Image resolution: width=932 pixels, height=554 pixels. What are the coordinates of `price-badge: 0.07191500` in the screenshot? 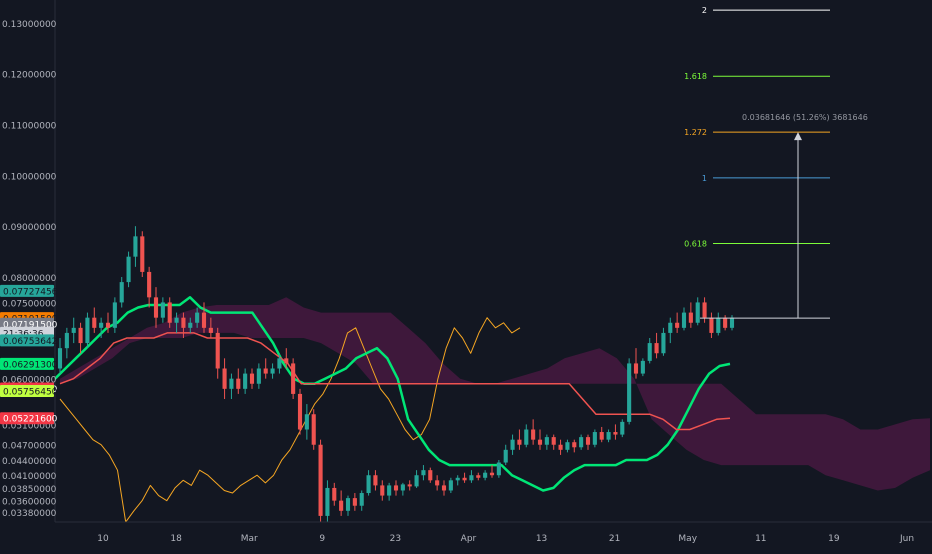 It's located at (29, 323).